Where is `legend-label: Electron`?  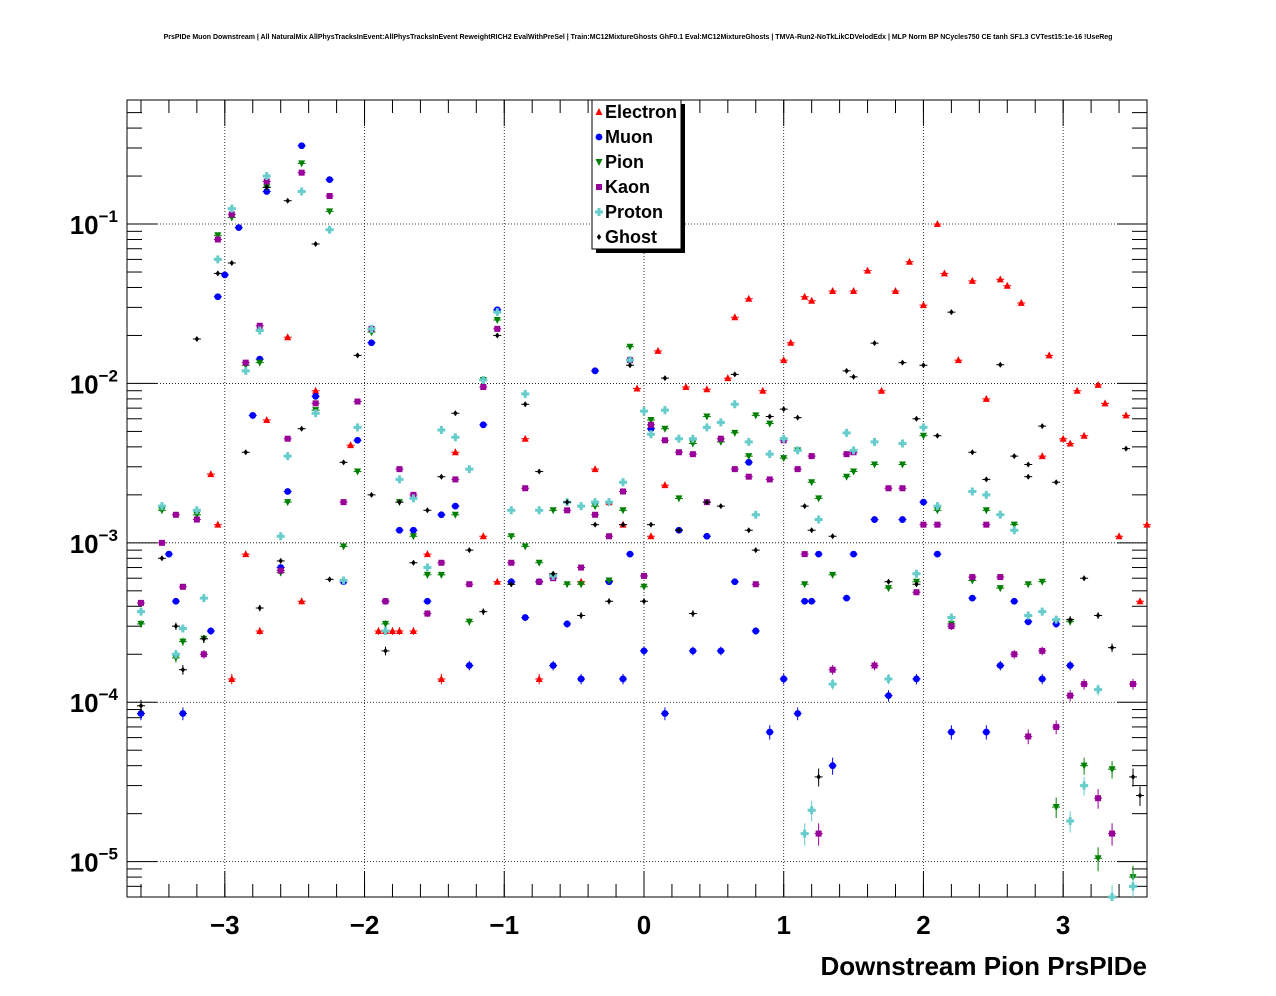
legend-label: Electron is located at coordinates (641, 112).